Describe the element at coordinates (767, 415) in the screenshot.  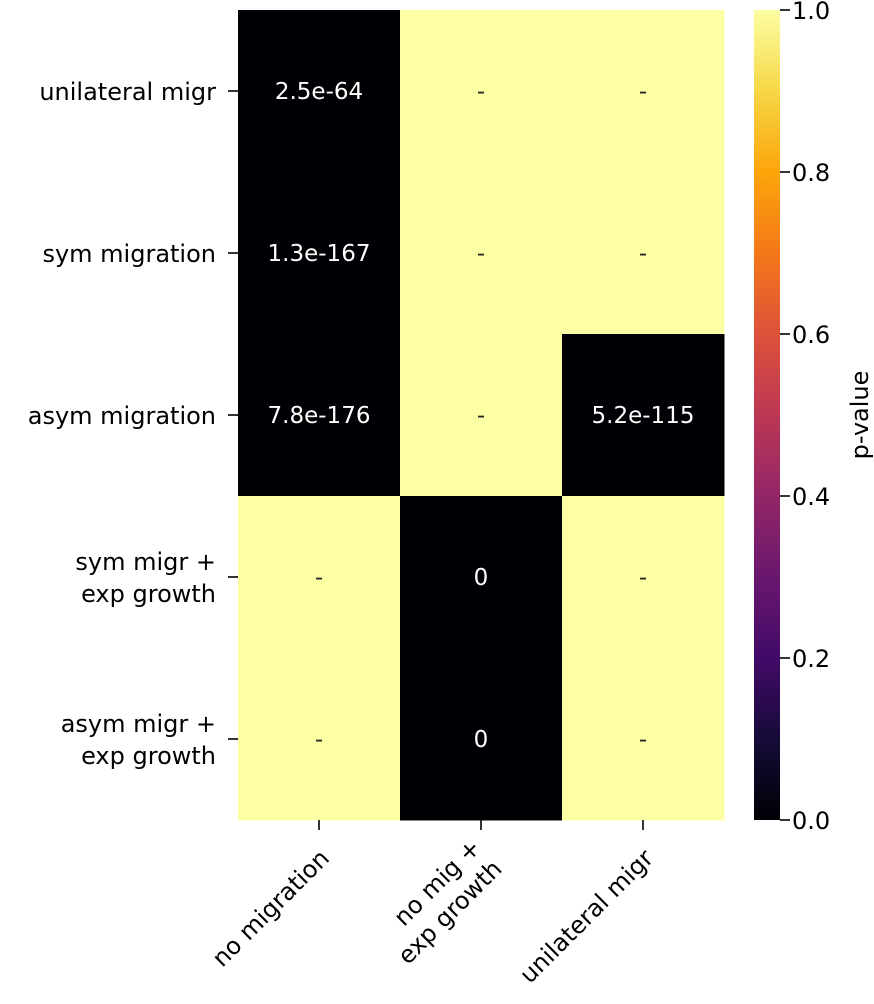
I see `colorbar-gradient` at that location.